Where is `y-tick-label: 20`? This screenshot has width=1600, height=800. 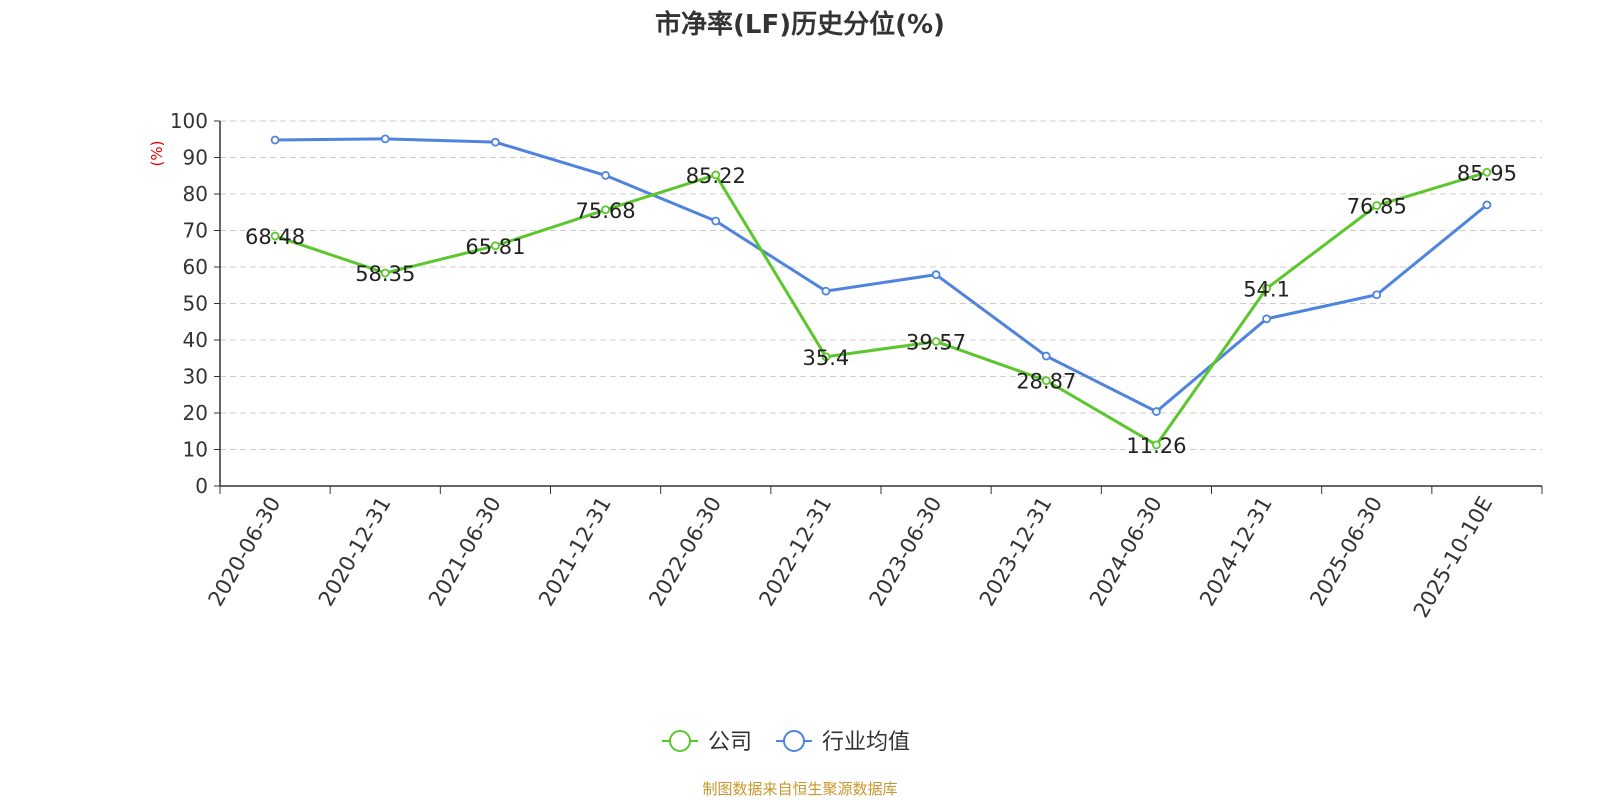 y-tick-label: 20 is located at coordinates (195, 413).